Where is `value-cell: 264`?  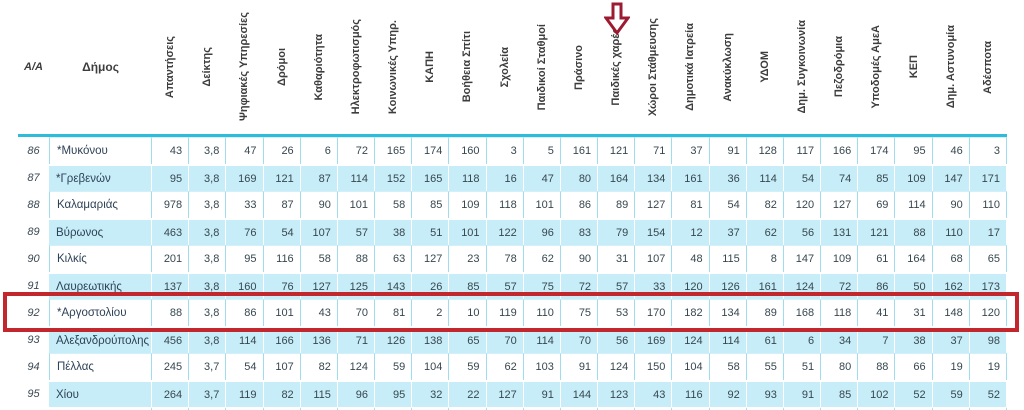
value-cell: 264 is located at coordinates (171, 393).